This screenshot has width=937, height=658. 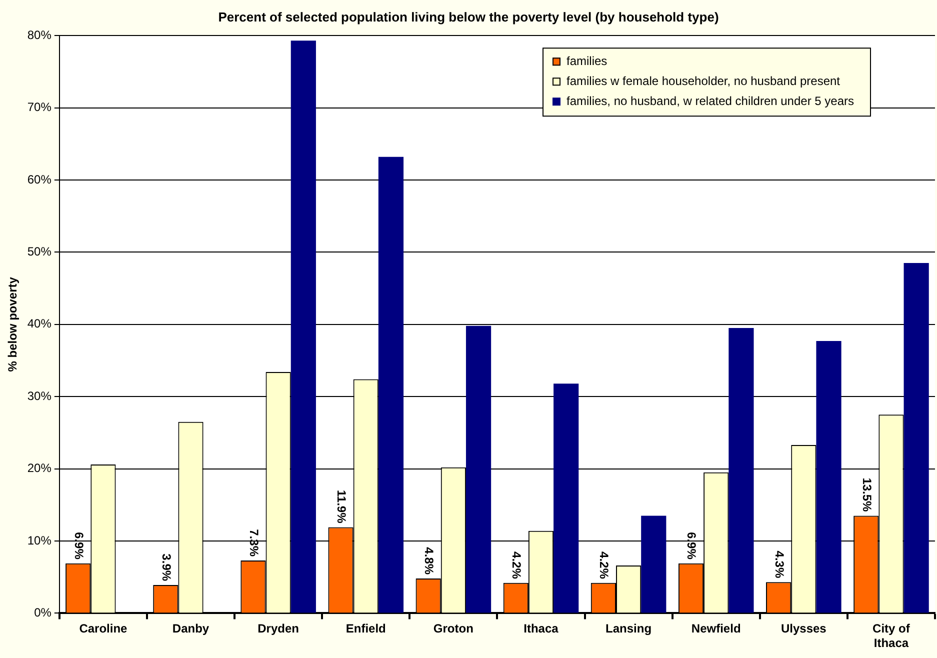 I want to click on y-tick-label: 50%, so click(x=39, y=251).